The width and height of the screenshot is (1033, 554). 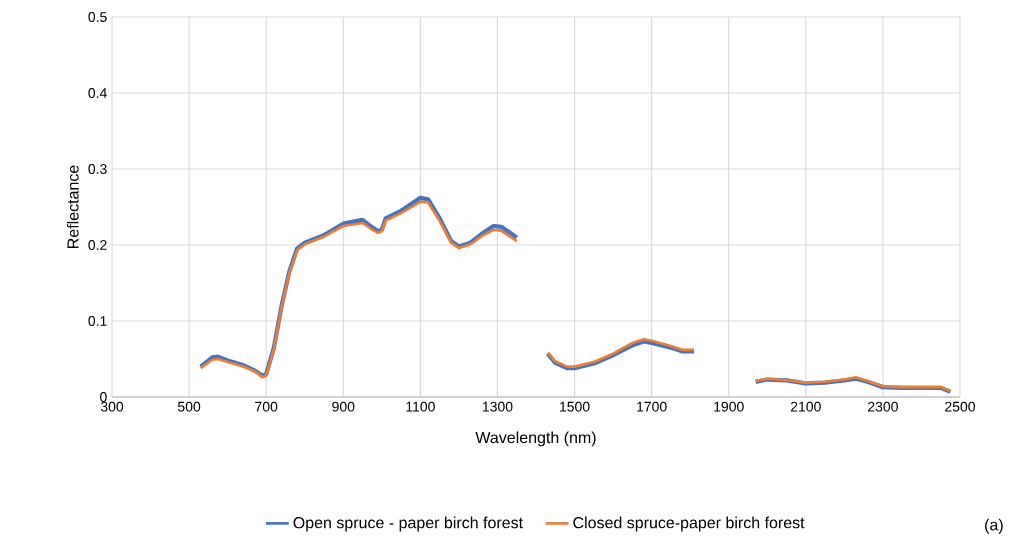 What do you see at coordinates (805, 406) in the screenshot?
I see `x-tick-label: 2100` at bounding box center [805, 406].